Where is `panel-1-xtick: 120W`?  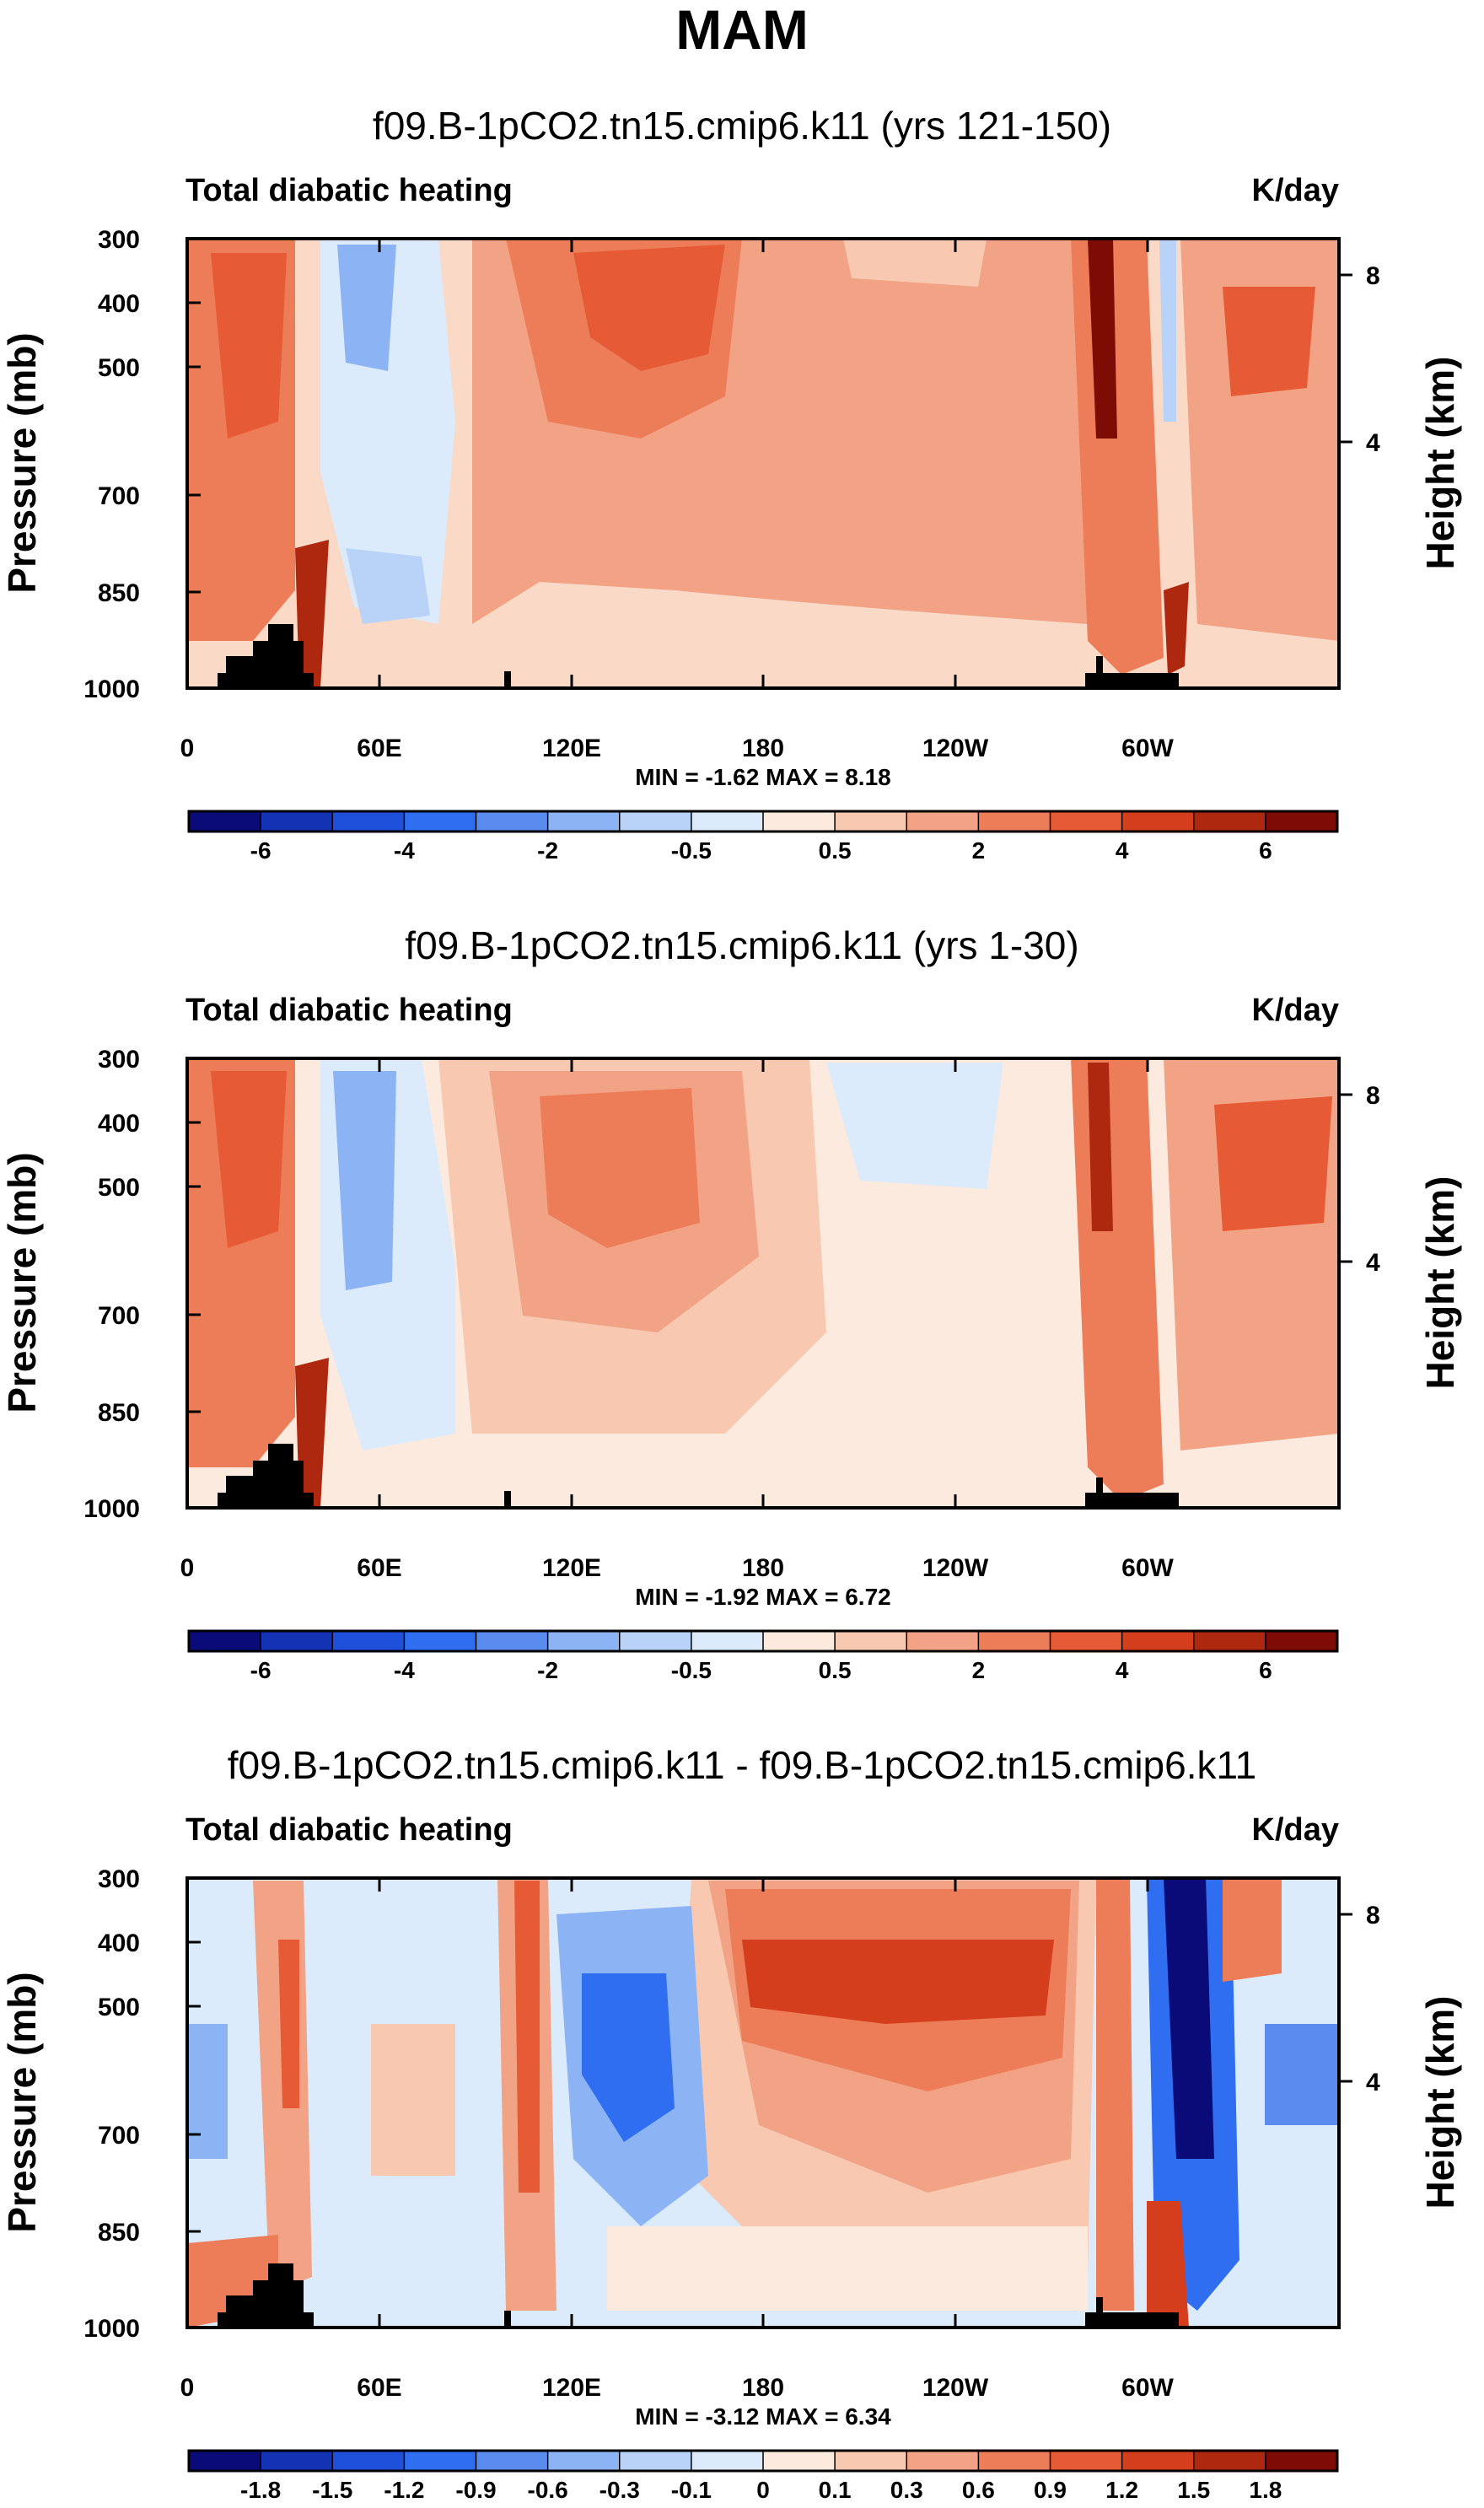
panel-1-xtick: 120W is located at coordinates (955, 748).